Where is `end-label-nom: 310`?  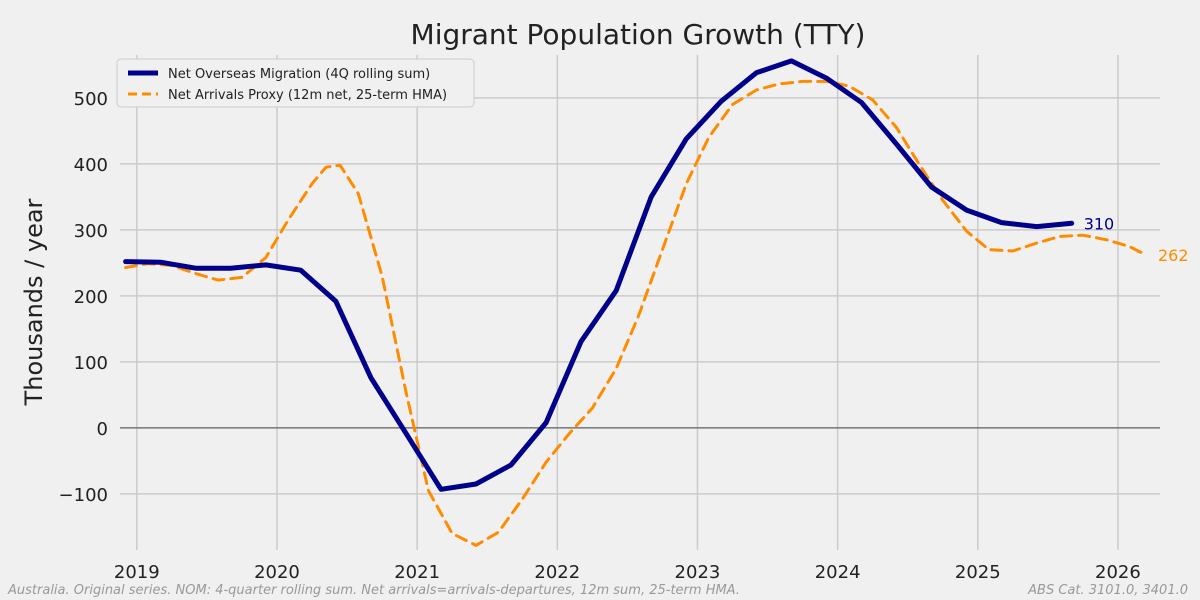
end-label-nom: 310 is located at coordinates (1099, 223).